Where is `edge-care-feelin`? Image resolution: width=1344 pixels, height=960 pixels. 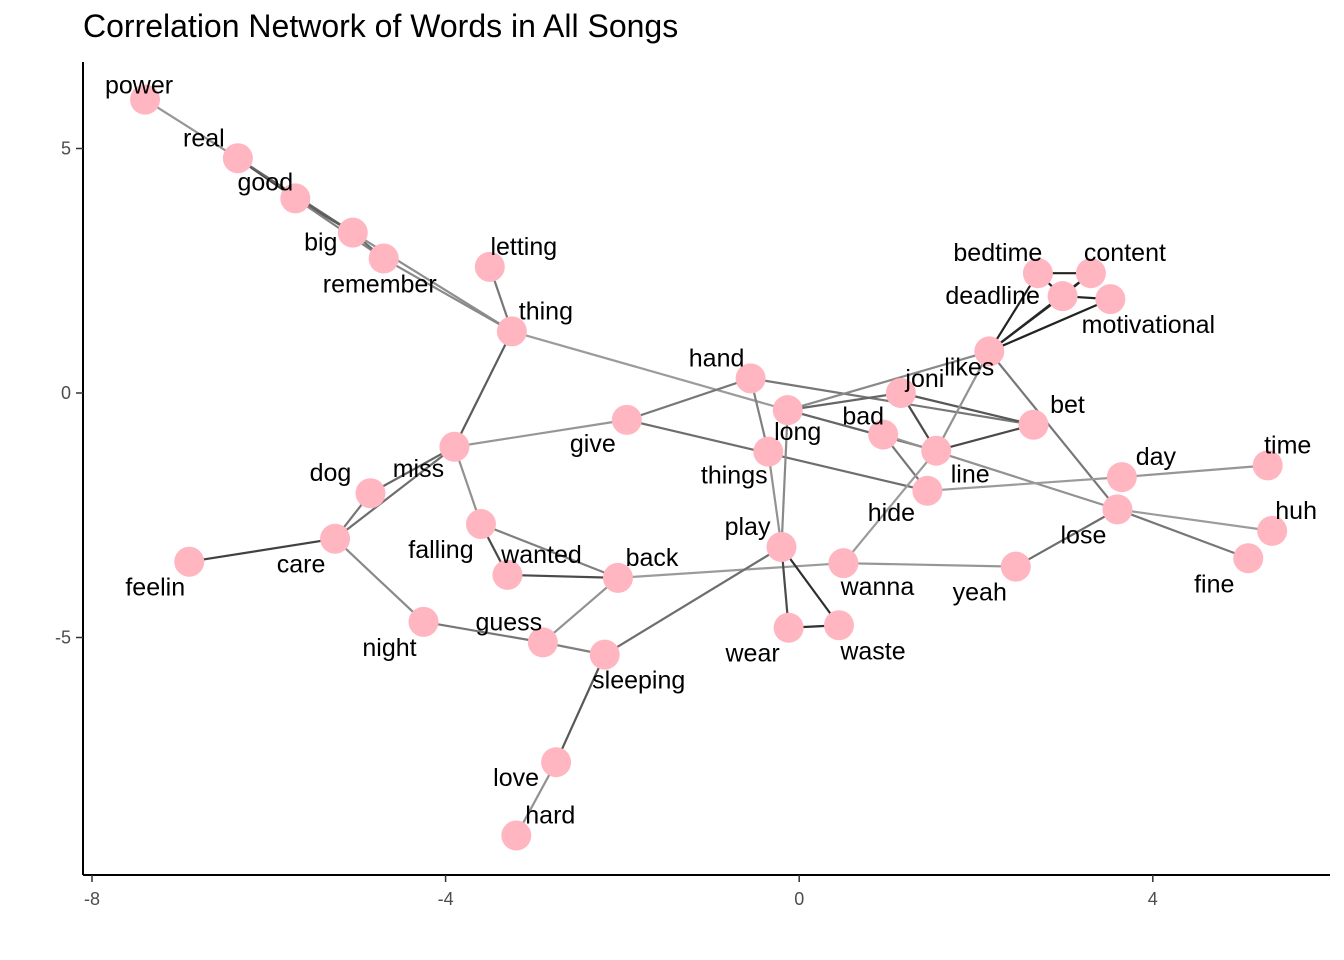 edge-care-feelin is located at coordinates (262, 550).